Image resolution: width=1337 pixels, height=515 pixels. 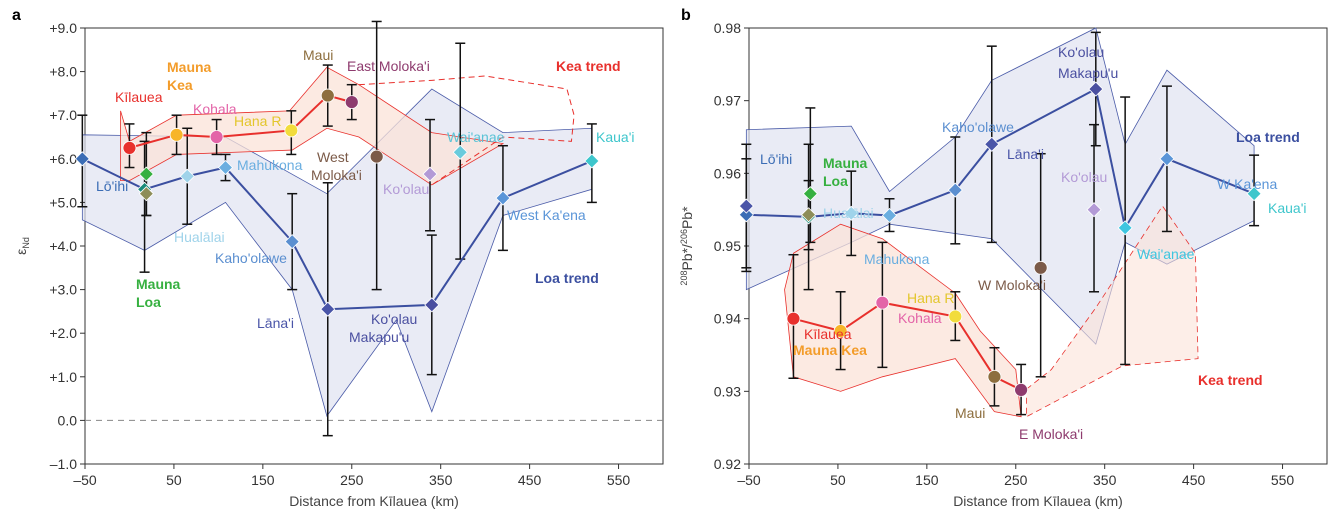 What do you see at coordinates (63, 464) in the screenshot?
I see `y-tick-label: –1.0` at bounding box center [63, 464].